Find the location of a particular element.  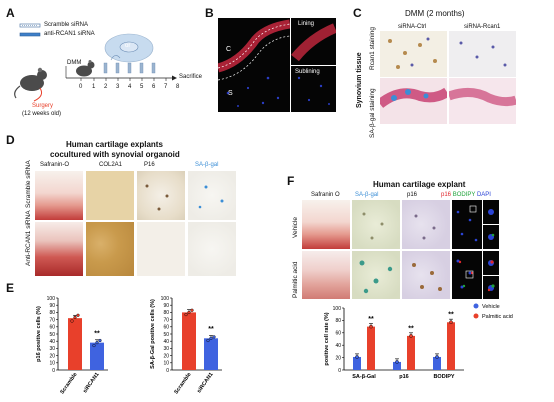

anti-syringe-icon is located at coordinates (30, 34).